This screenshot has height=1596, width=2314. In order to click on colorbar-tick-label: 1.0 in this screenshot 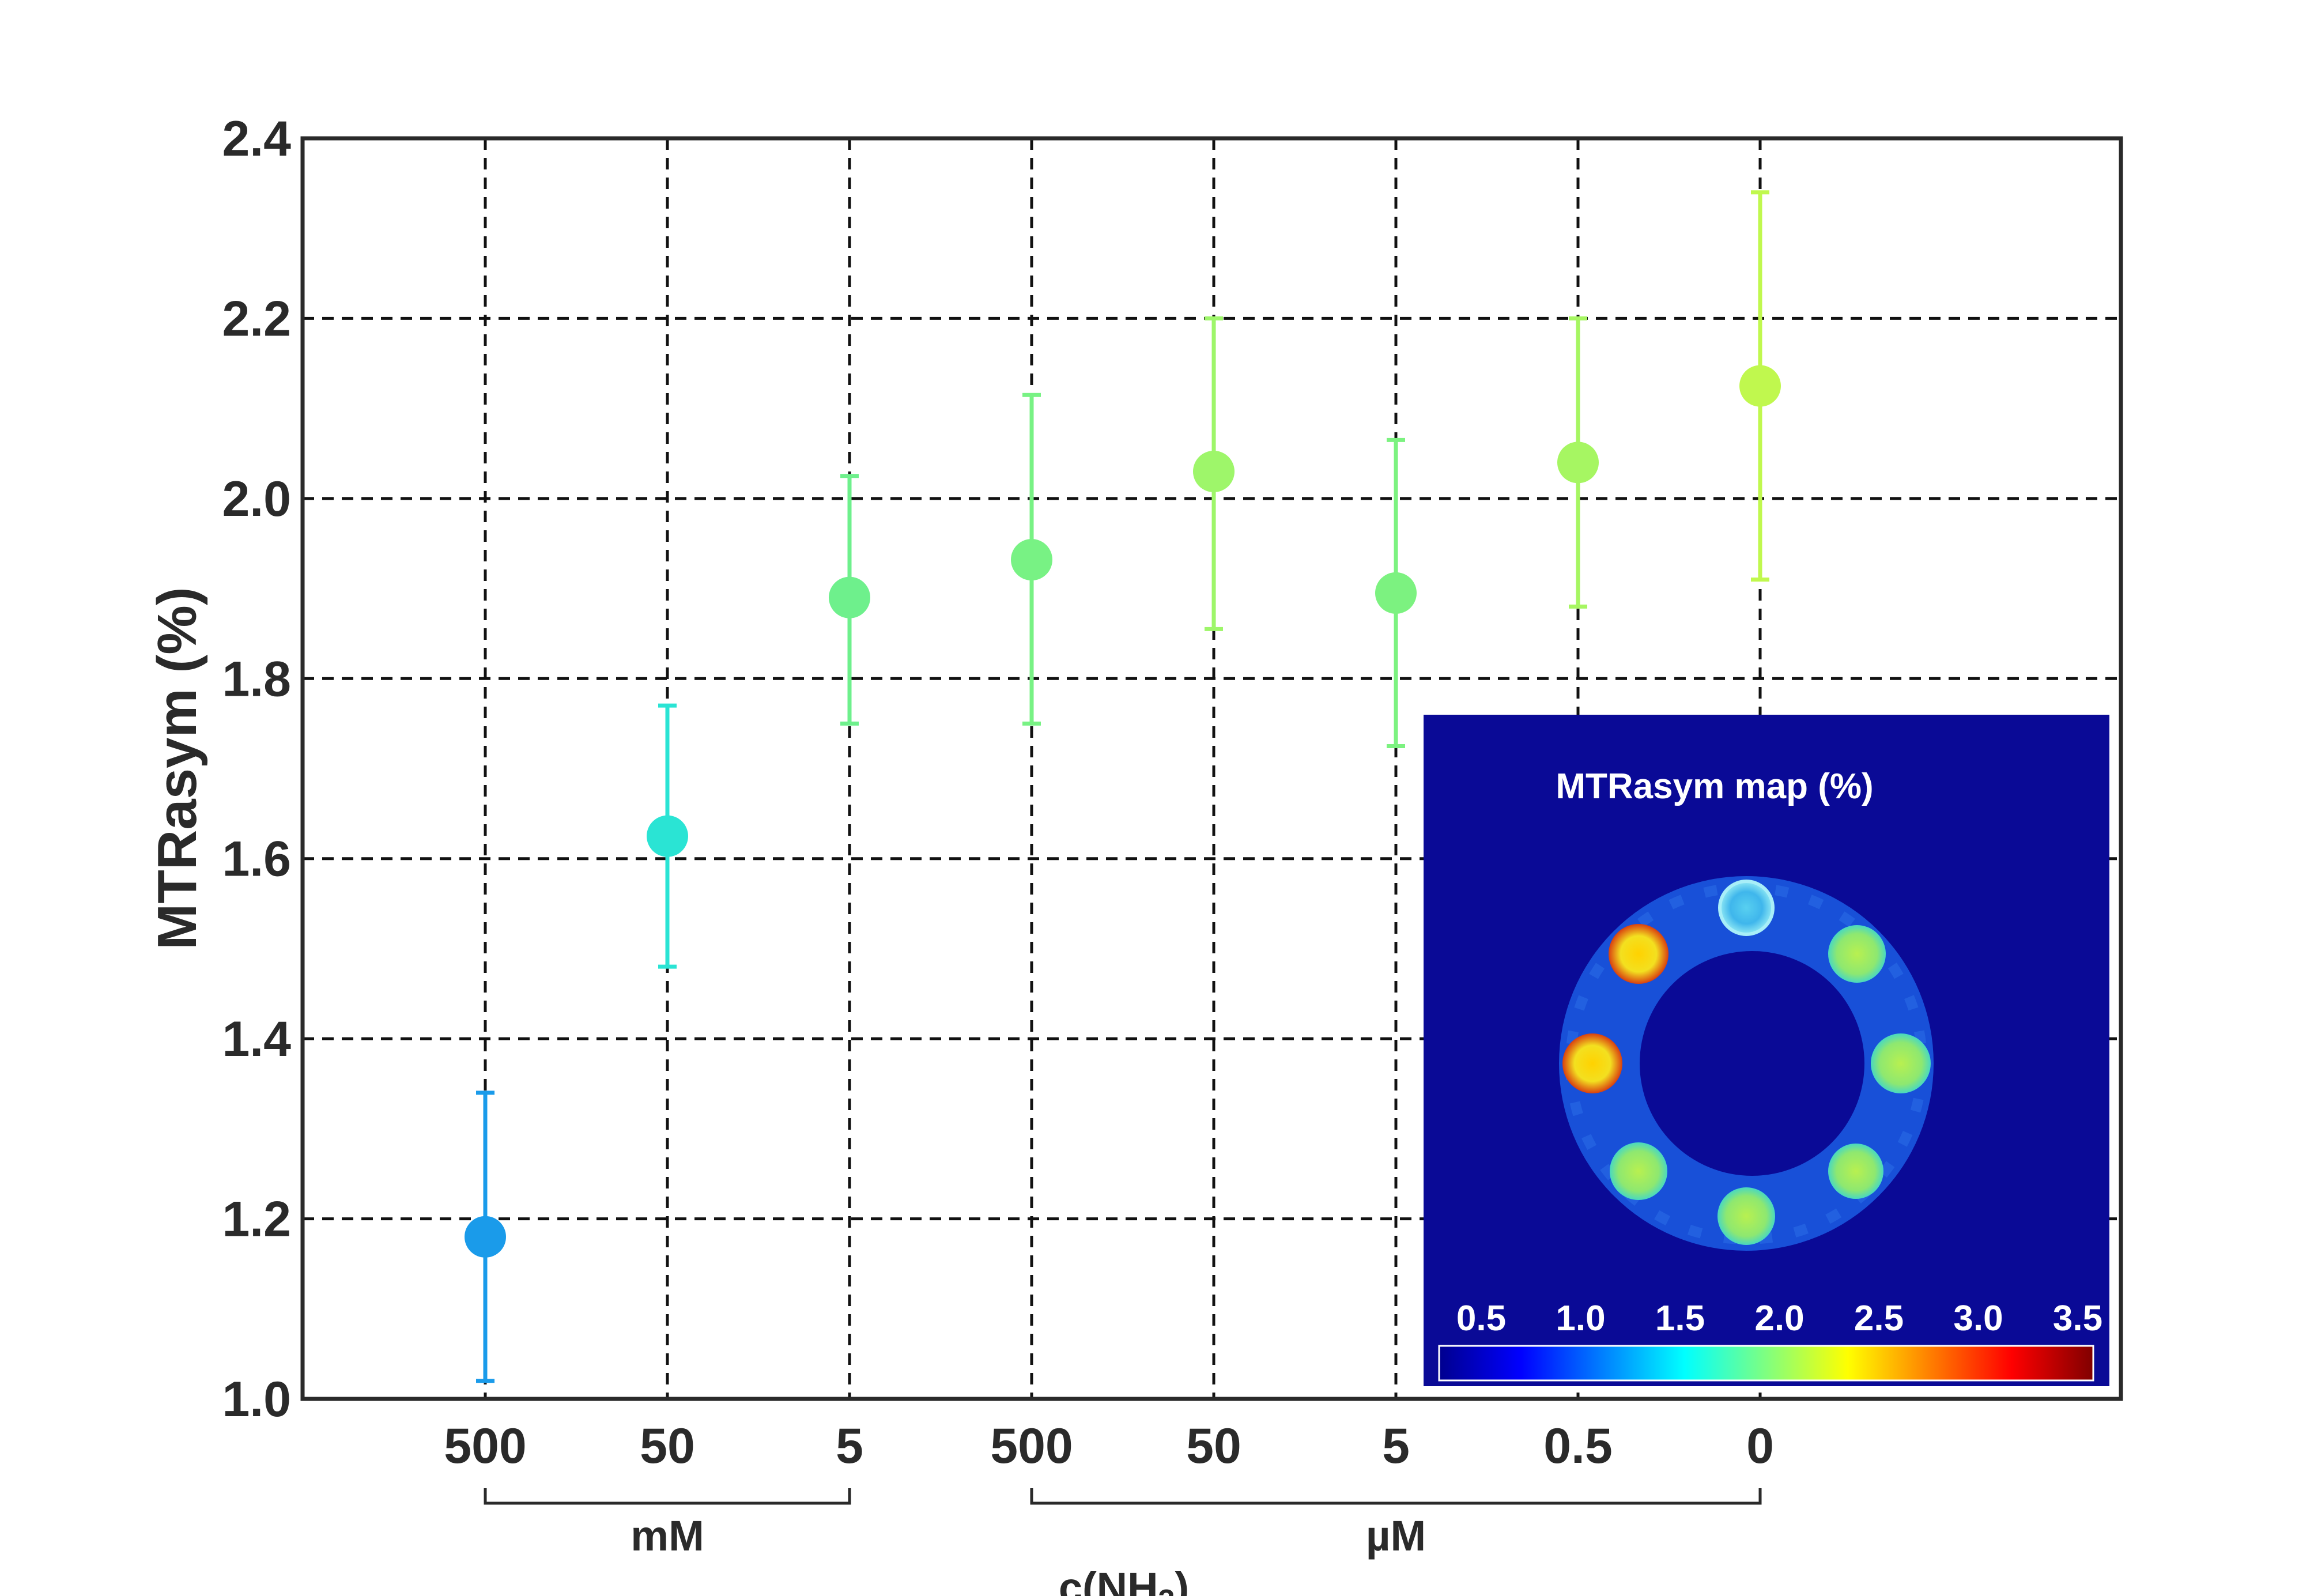, I will do `click(1580, 1318)`.